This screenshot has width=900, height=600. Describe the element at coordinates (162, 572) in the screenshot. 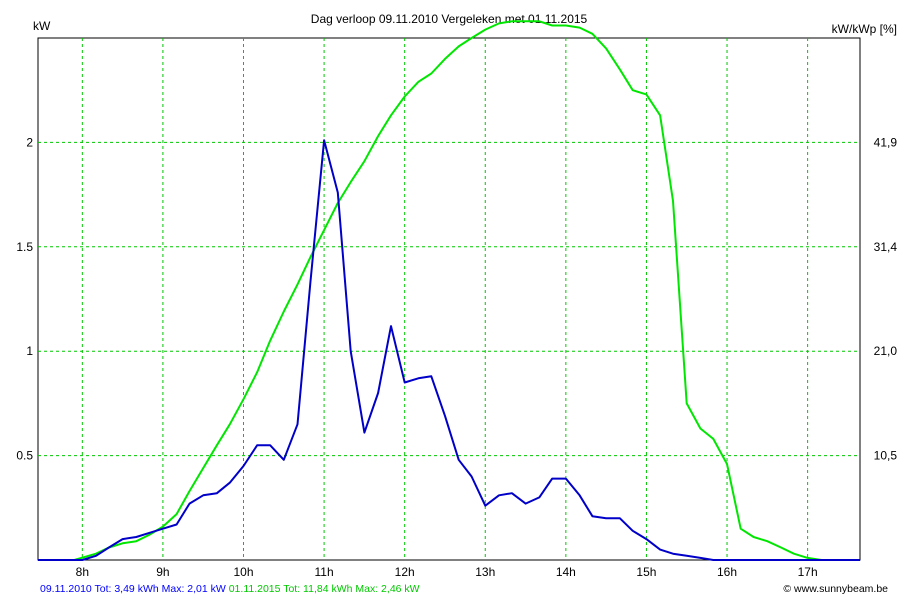

I see `x-tick-label: 9h` at that location.